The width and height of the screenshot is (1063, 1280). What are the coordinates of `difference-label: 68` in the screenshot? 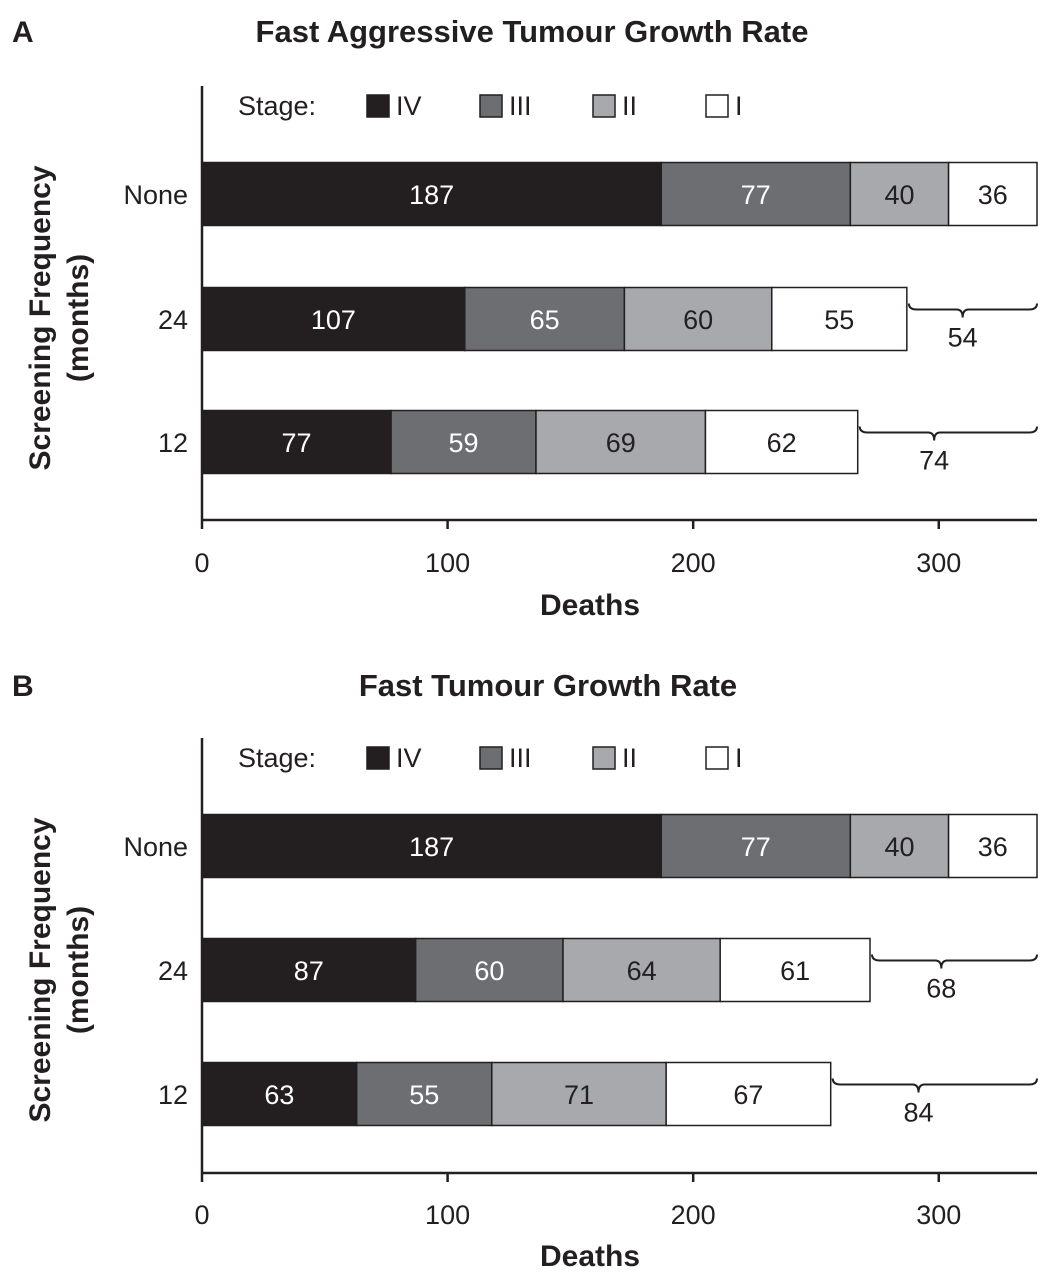 It's located at (941, 989).